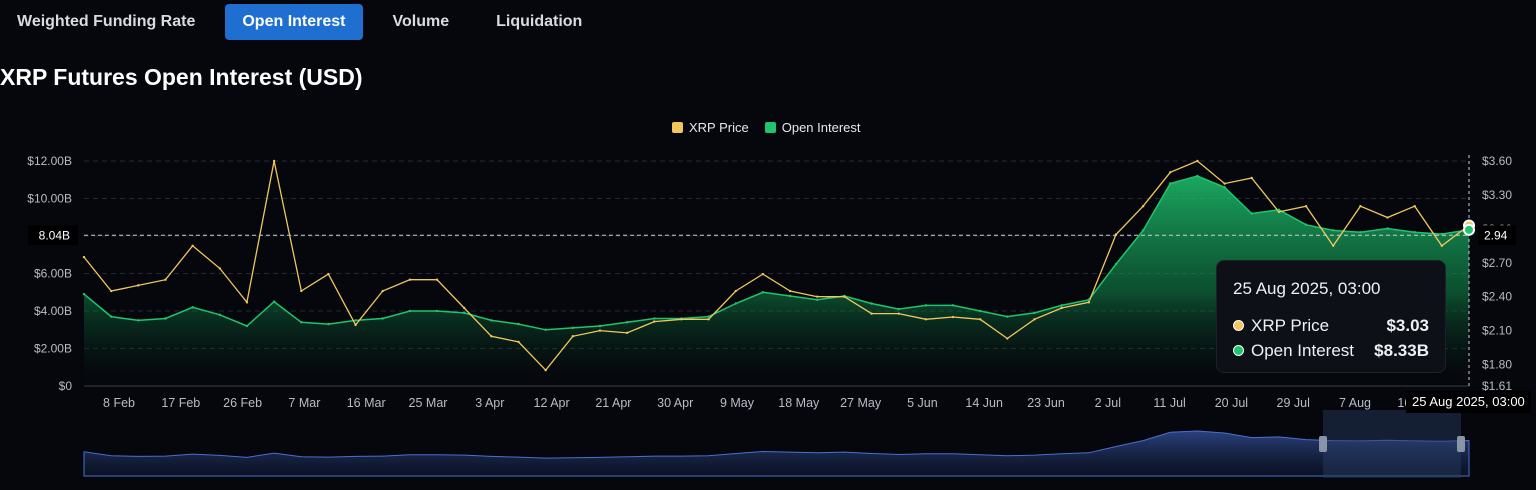  I want to click on navigator-handle-right, so click(1461, 444).